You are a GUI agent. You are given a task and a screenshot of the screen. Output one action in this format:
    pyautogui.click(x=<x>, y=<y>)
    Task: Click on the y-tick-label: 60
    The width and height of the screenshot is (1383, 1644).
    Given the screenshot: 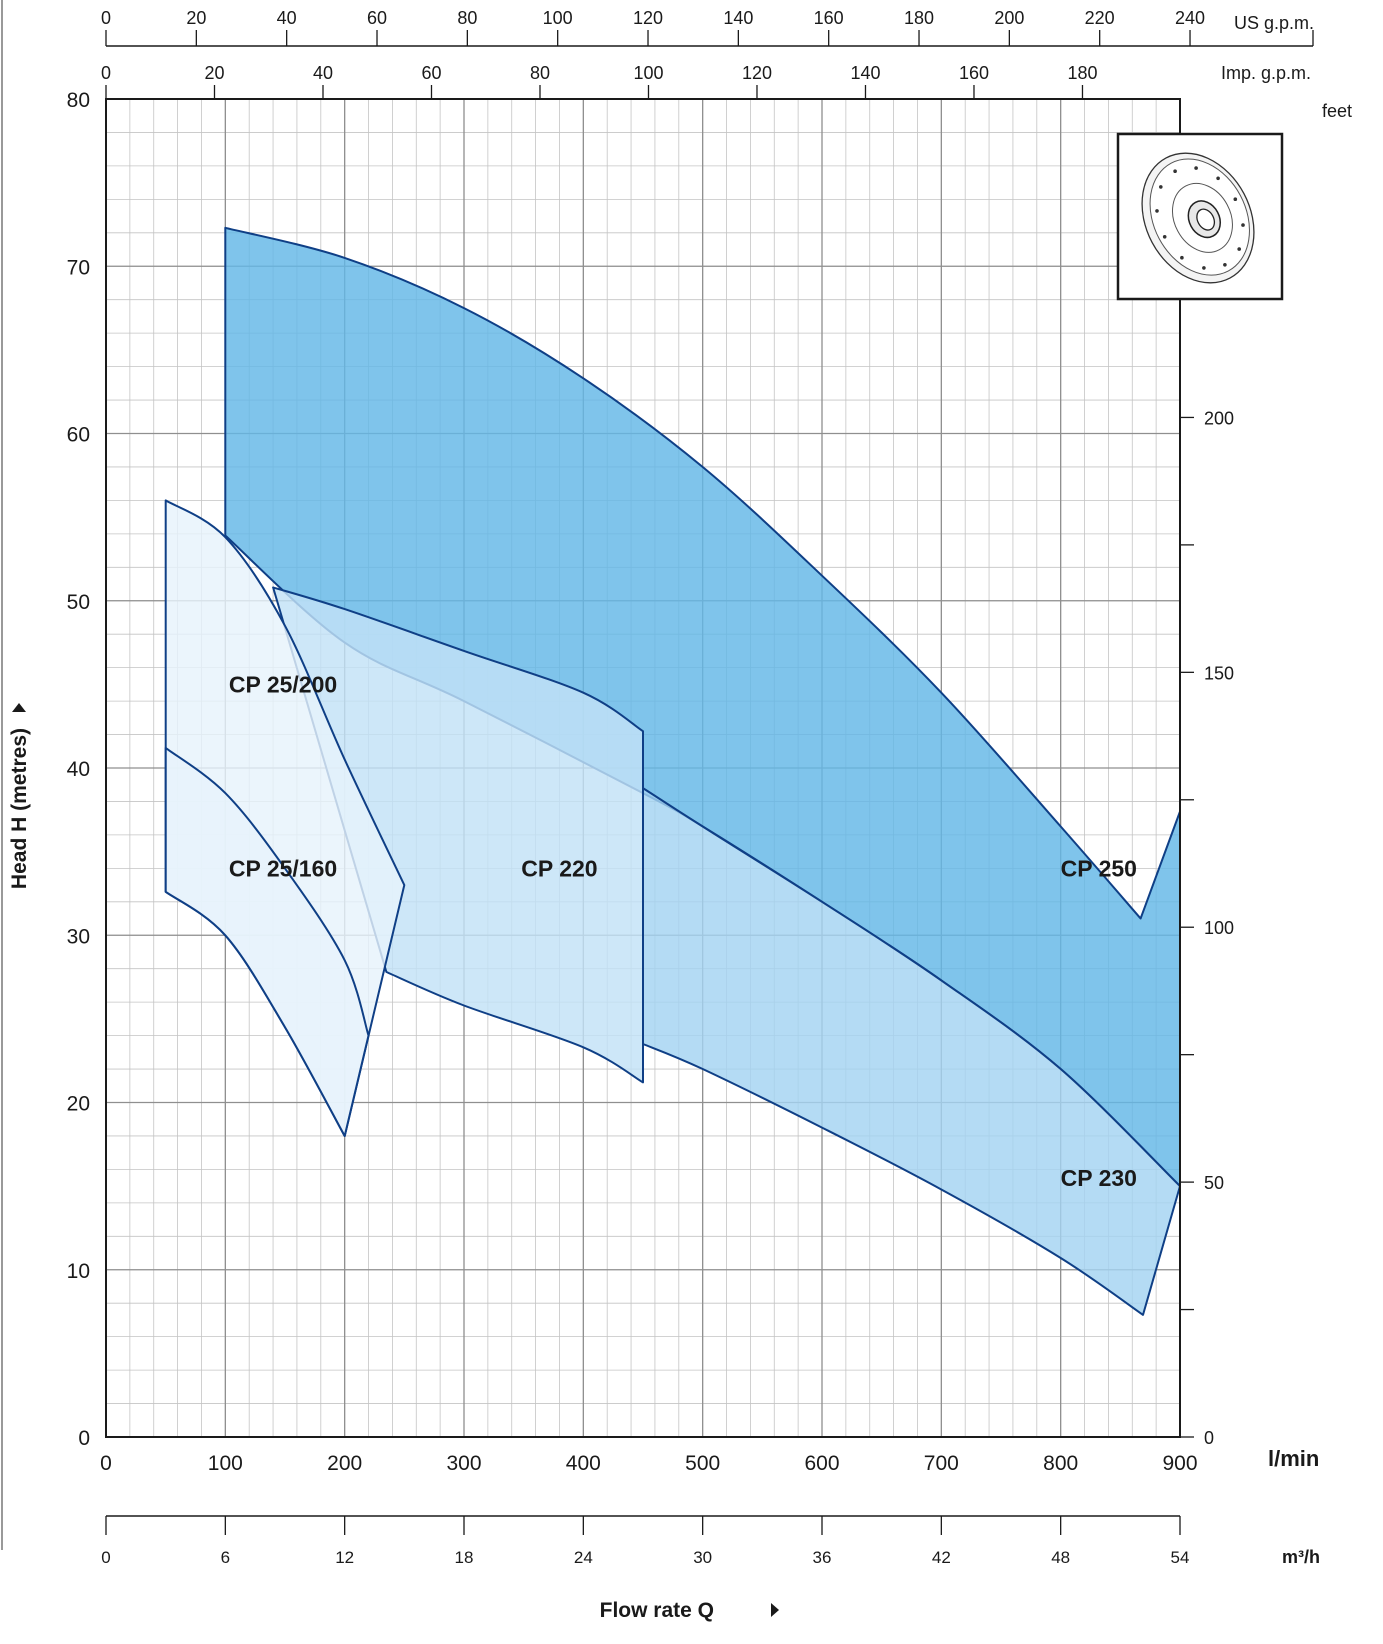 What is the action you would take?
    pyautogui.click(x=78, y=435)
    